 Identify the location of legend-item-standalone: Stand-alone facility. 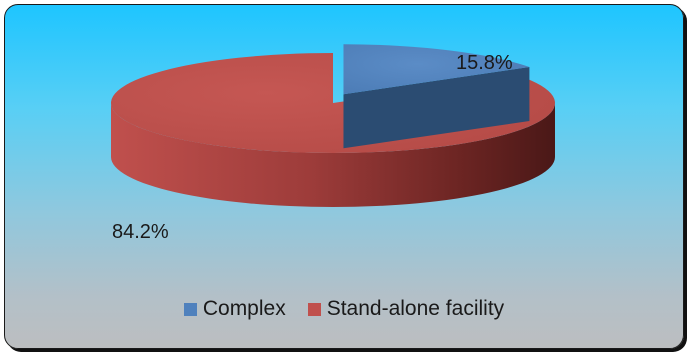
(406, 309).